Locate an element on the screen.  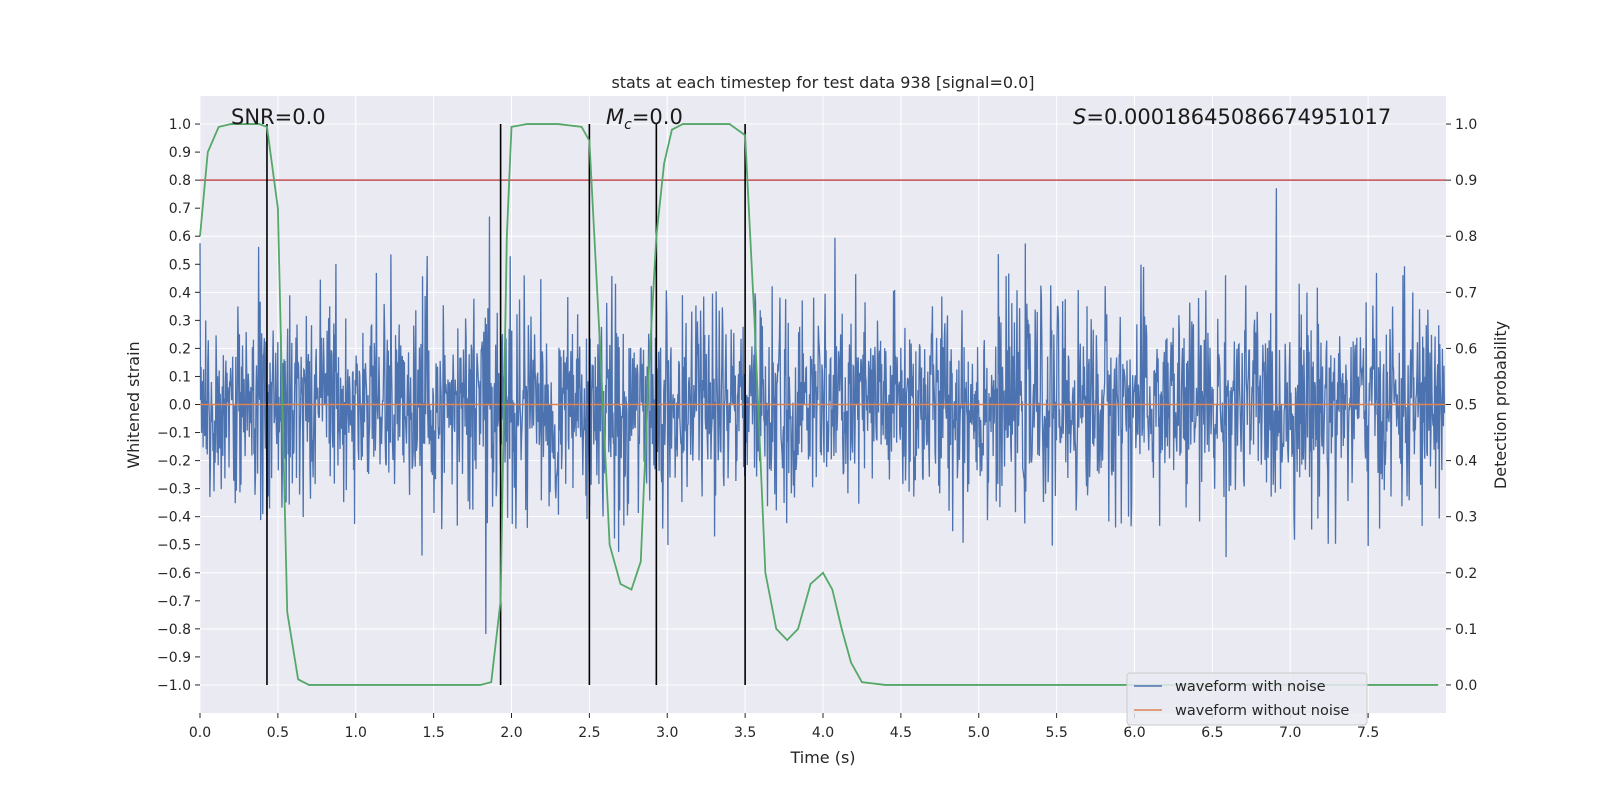
x-tick-label: 5.0 is located at coordinates (979, 733).